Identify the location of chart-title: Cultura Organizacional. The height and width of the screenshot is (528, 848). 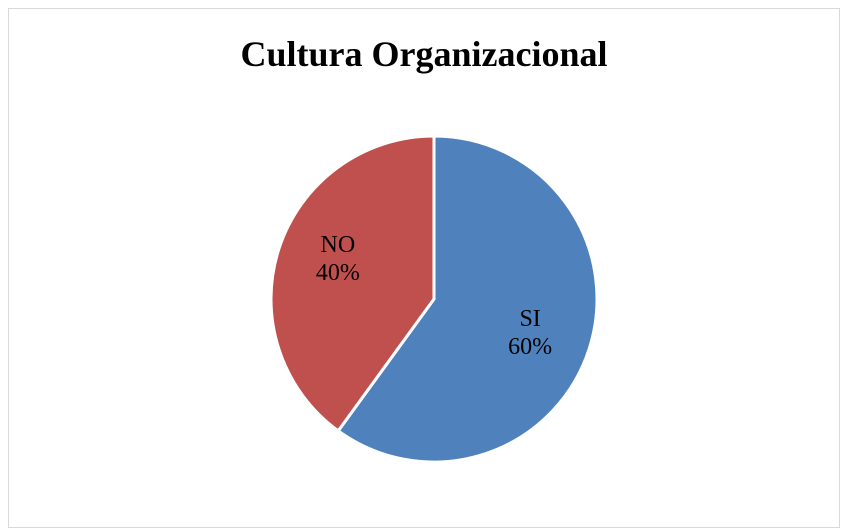
(424, 54).